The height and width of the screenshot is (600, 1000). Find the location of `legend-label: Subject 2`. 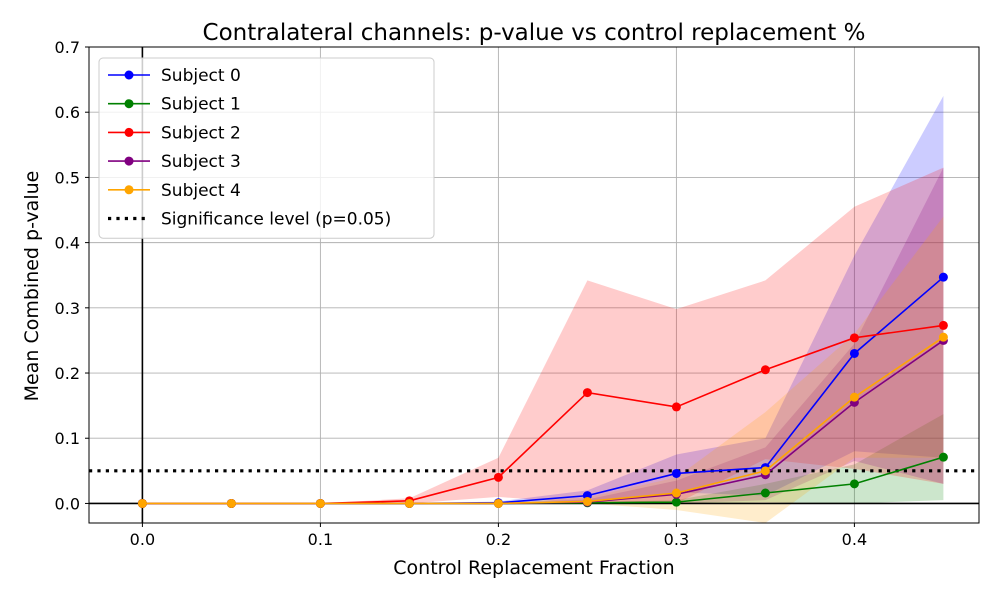

legend-label: Subject 2 is located at coordinates (201, 133).